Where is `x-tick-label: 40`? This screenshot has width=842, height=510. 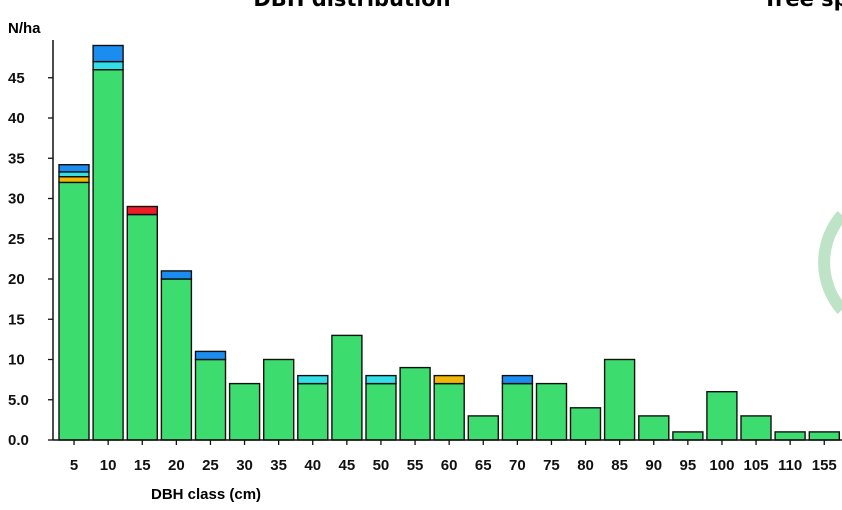 x-tick-label: 40 is located at coordinates (312, 465).